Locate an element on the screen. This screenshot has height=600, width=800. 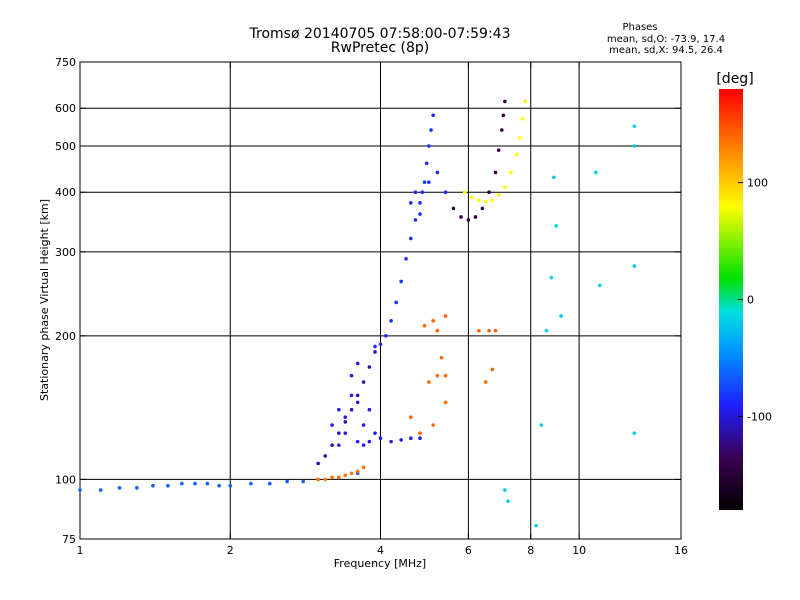
y-tick-label: 300 is located at coordinates (65, 252).